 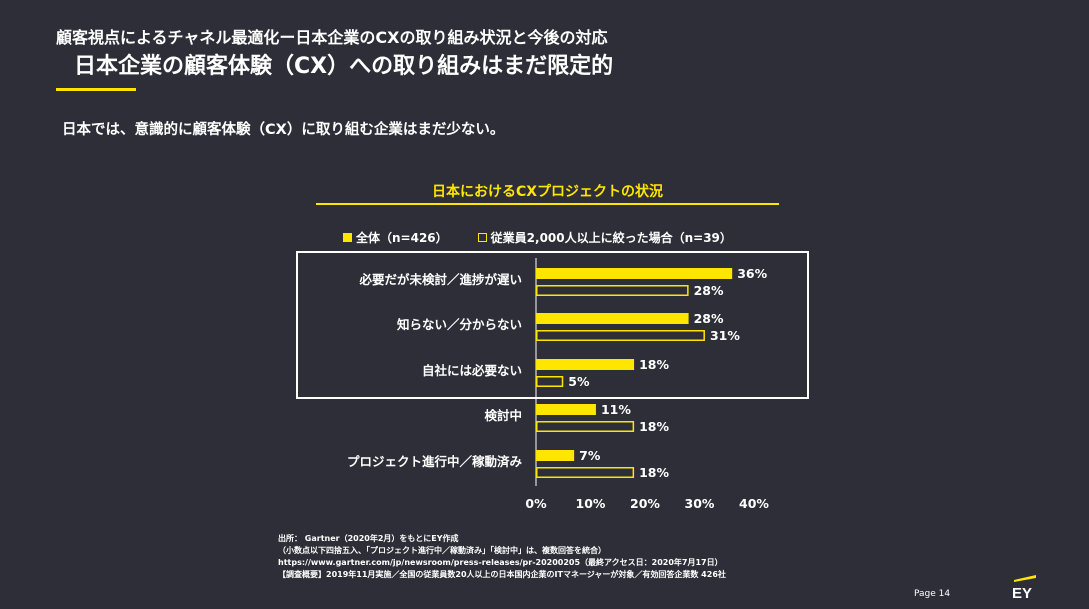 I want to click on x-tick-label: 10%, so click(x=591, y=503).